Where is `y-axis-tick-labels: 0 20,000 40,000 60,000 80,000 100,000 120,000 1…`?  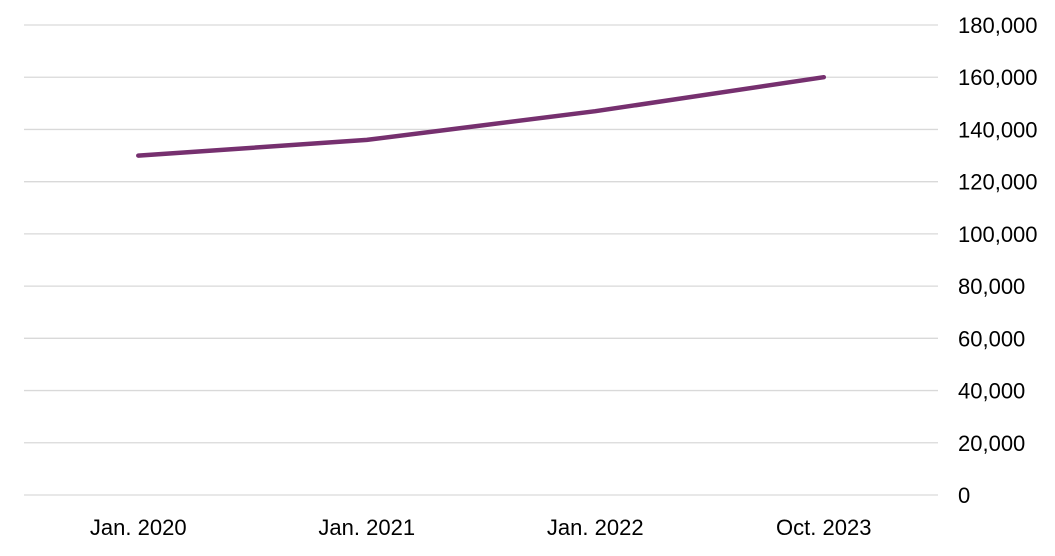
y-axis-tick-labels: 0 20,000 40,000 60,000 80,000 100,000 120,000 1… is located at coordinates (998, 260).